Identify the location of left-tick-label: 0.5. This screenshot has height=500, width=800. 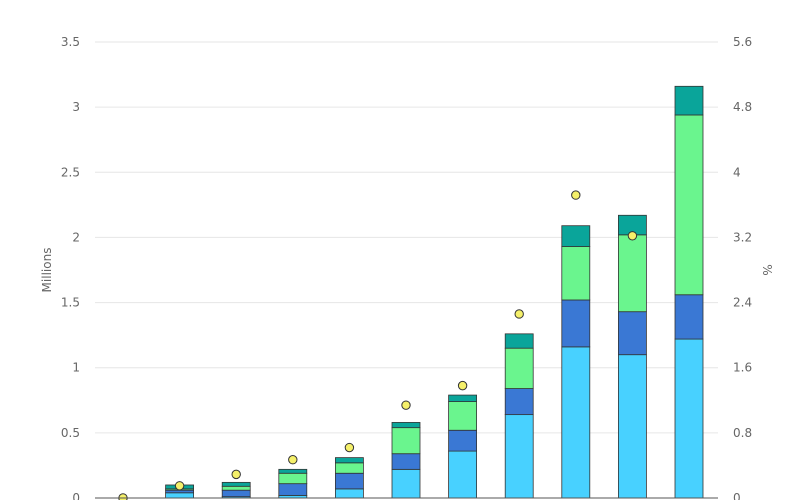
(70, 433).